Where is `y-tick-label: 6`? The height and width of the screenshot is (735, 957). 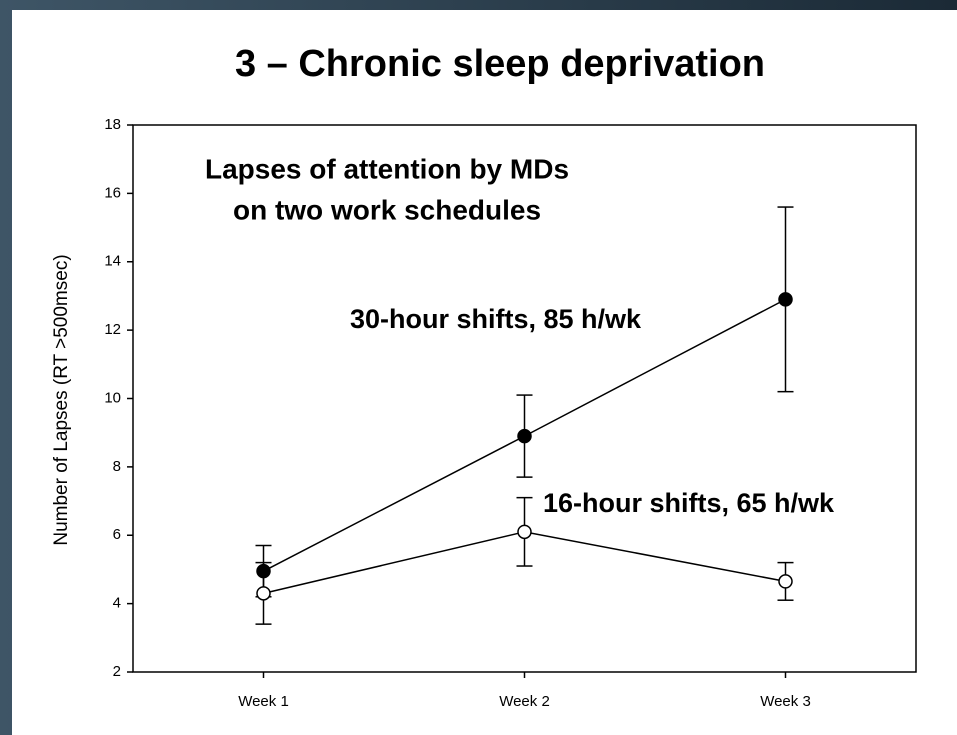
y-tick-label: 6 is located at coordinates (117, 534).